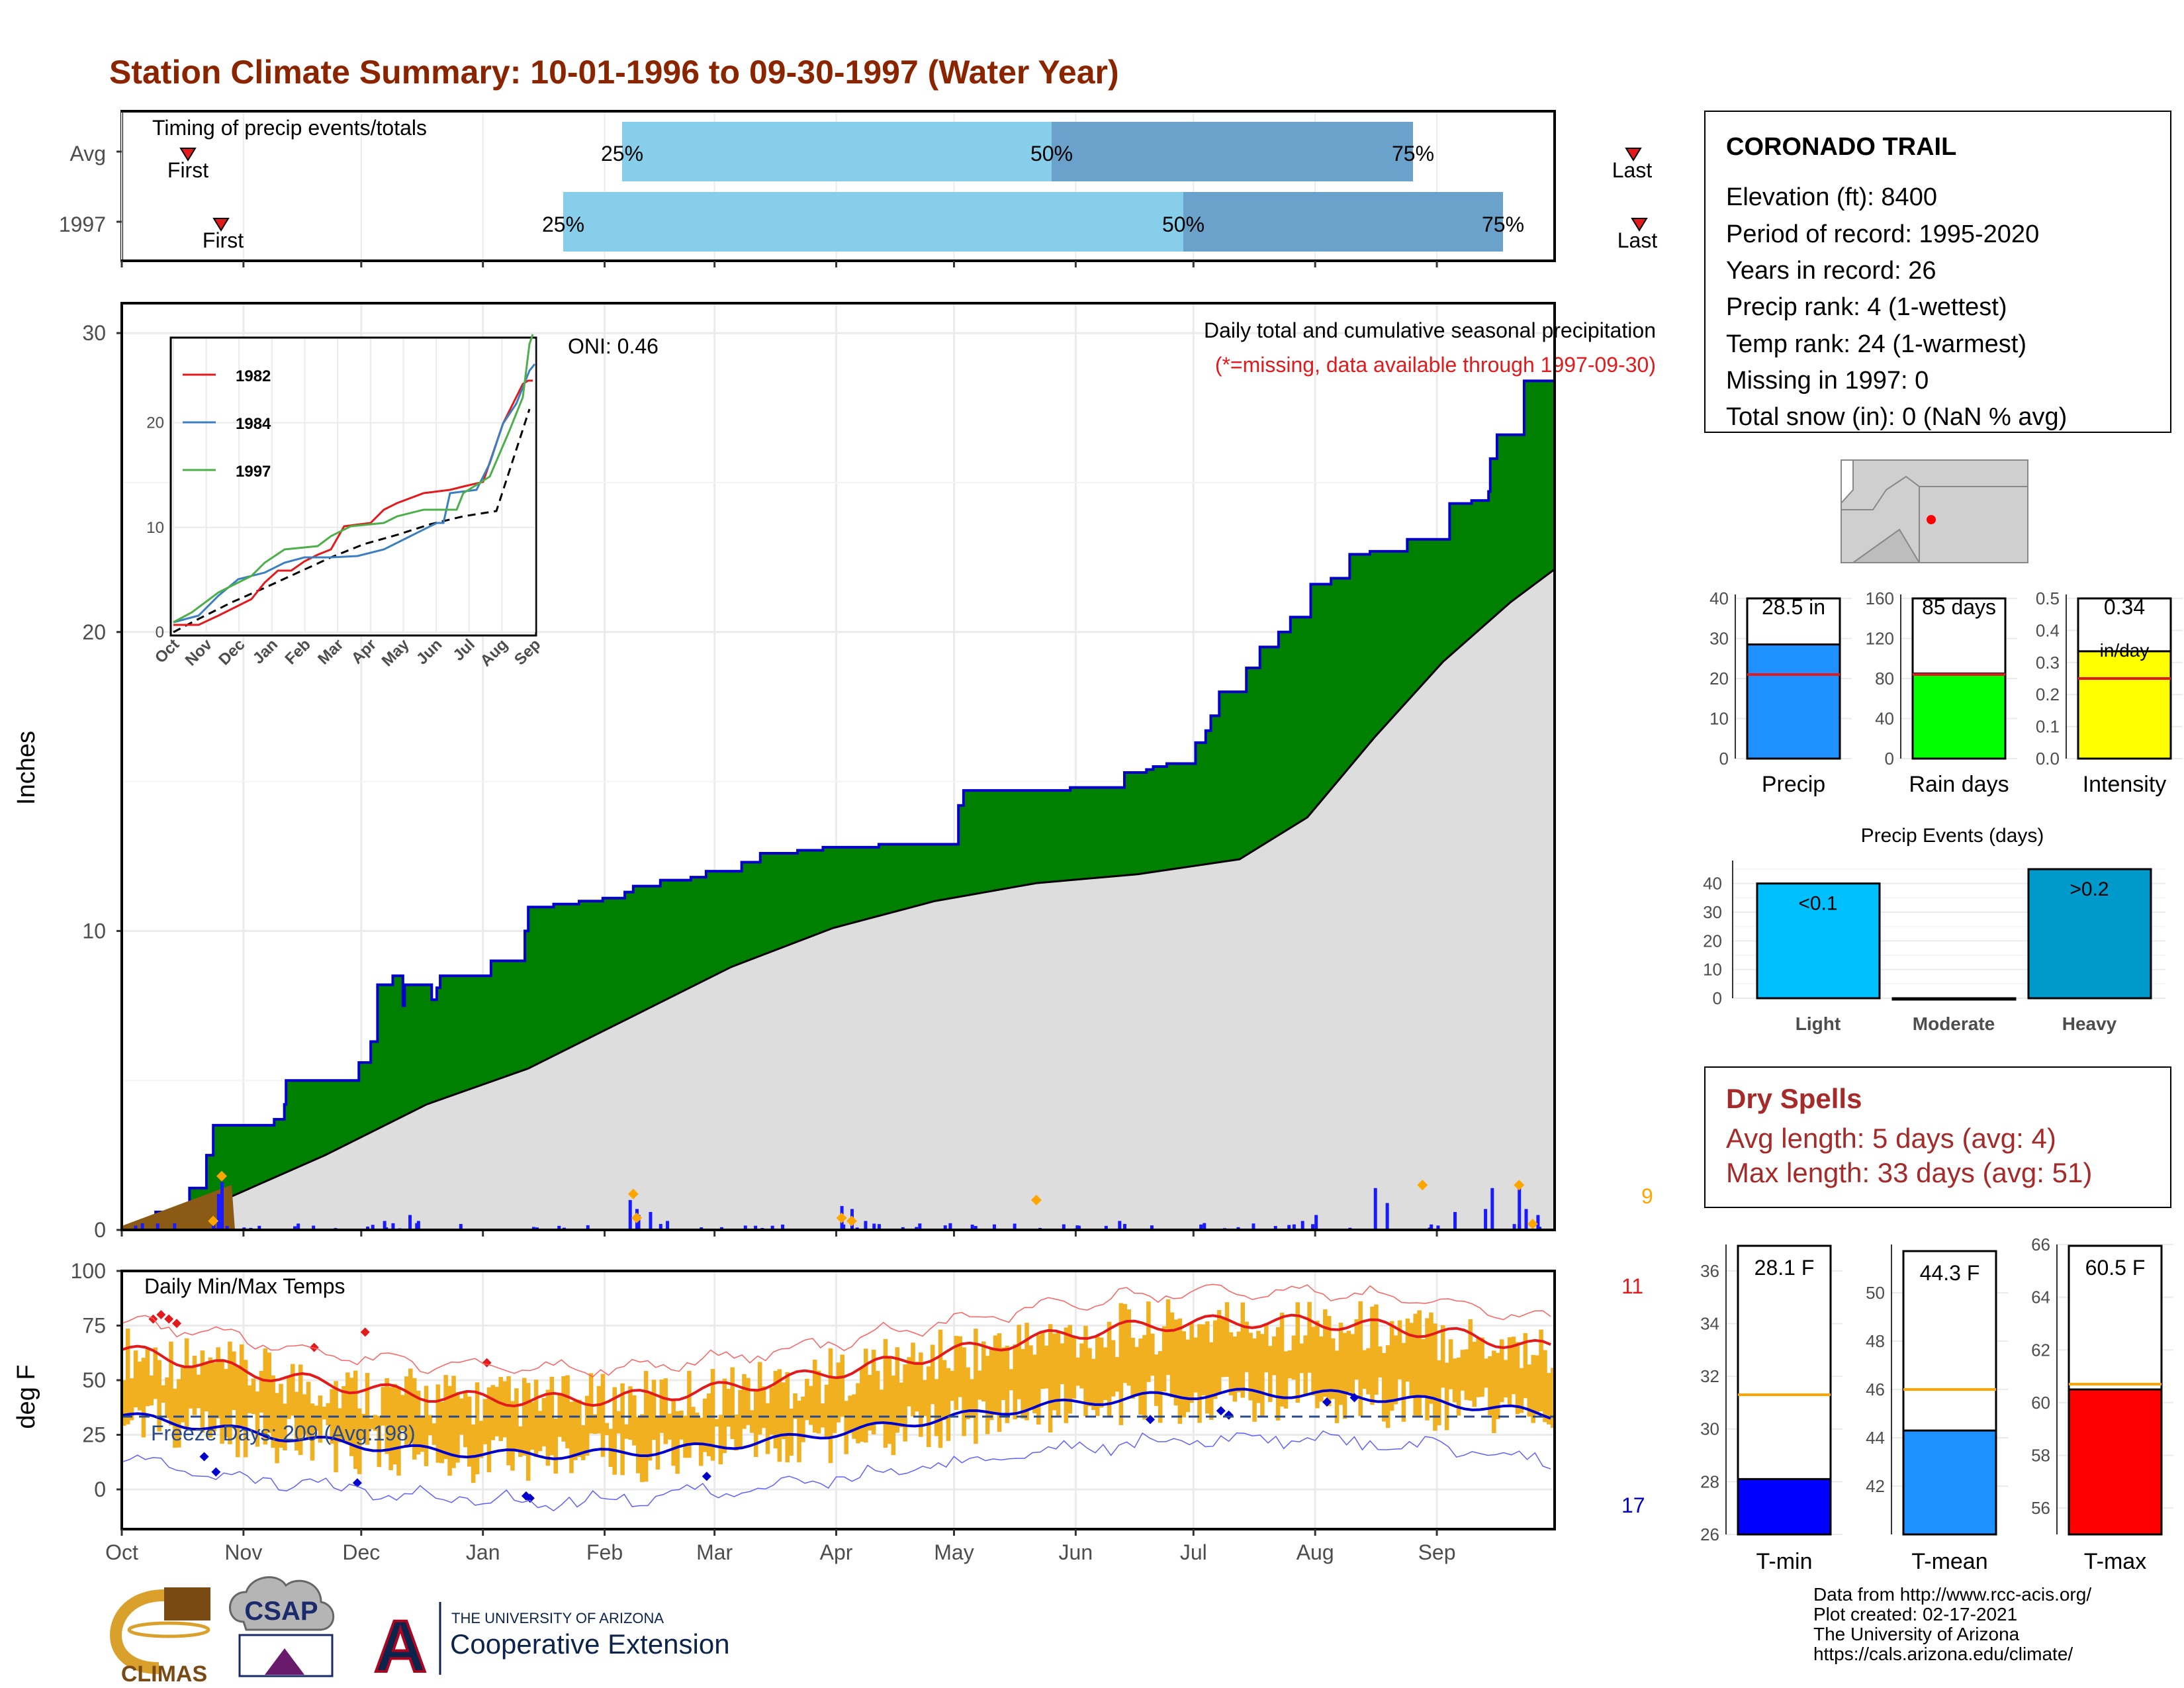 This screenshot has height=1688, width=2184. I want to click on summary-axis-tick: 0.0, so click(2048, 759).